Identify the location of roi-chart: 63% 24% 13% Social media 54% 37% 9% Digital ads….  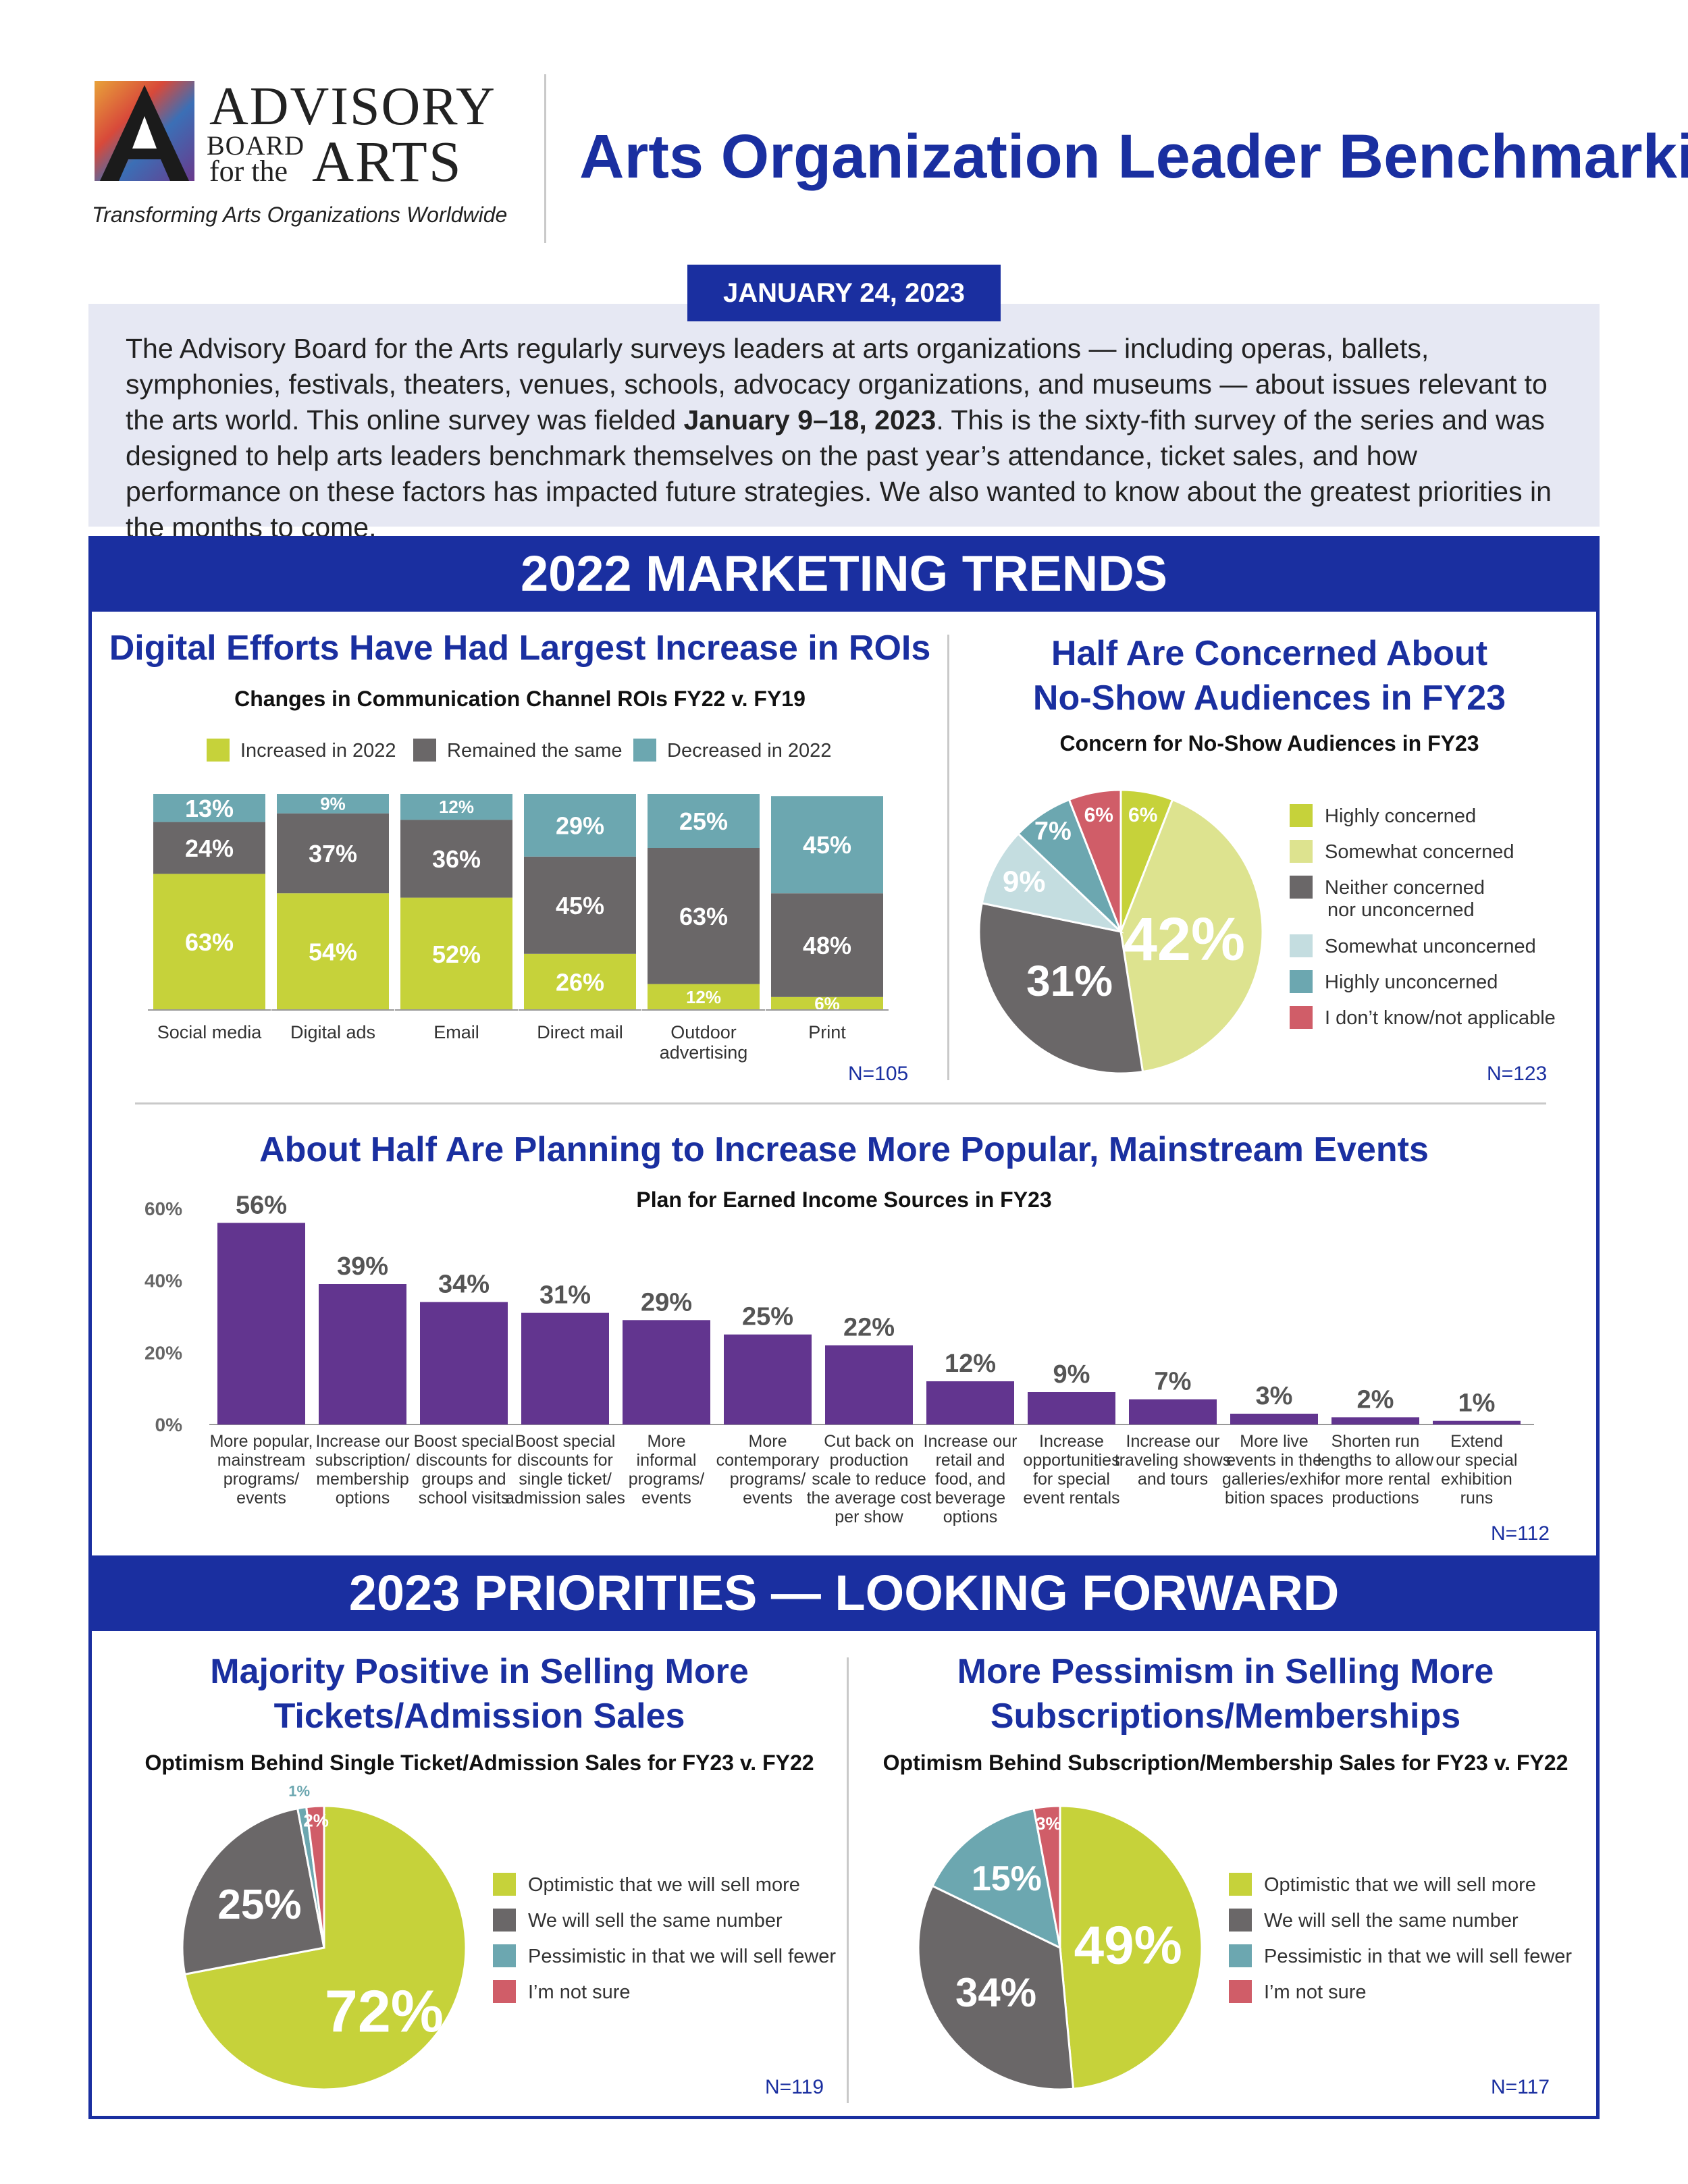
(518, 928).